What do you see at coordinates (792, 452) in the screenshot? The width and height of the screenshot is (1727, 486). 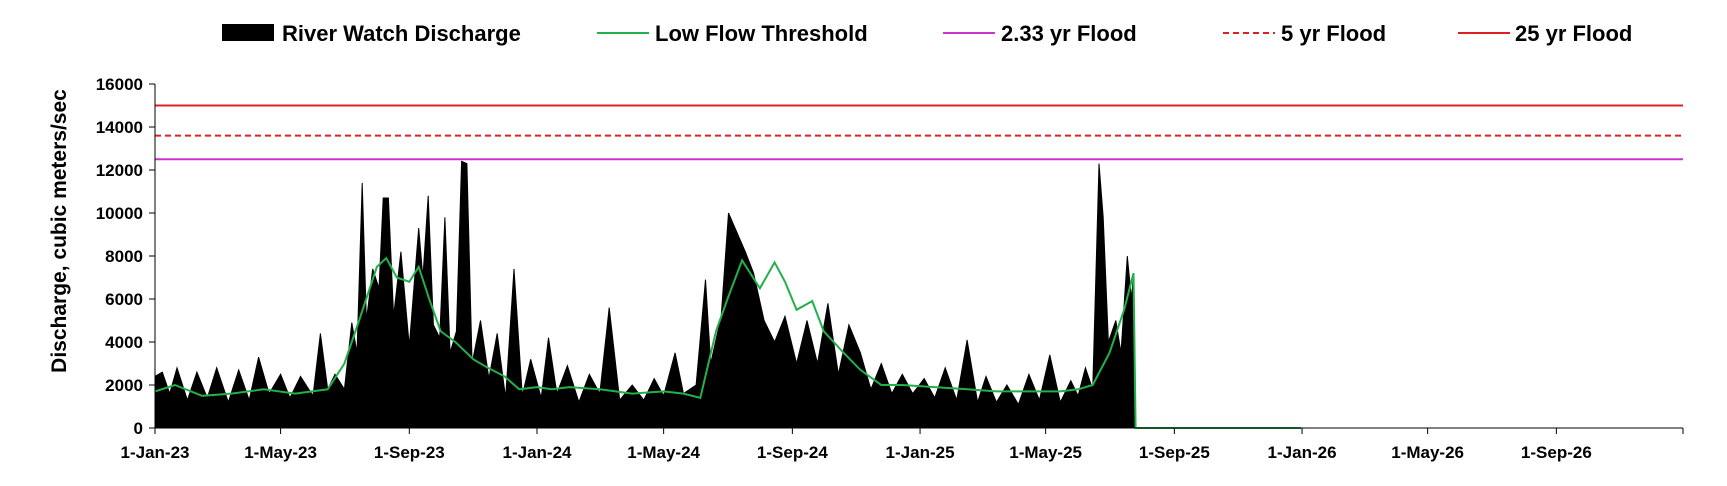 I see `x-tick-label: 1-Sep-24` at bounding box center [792, 452].